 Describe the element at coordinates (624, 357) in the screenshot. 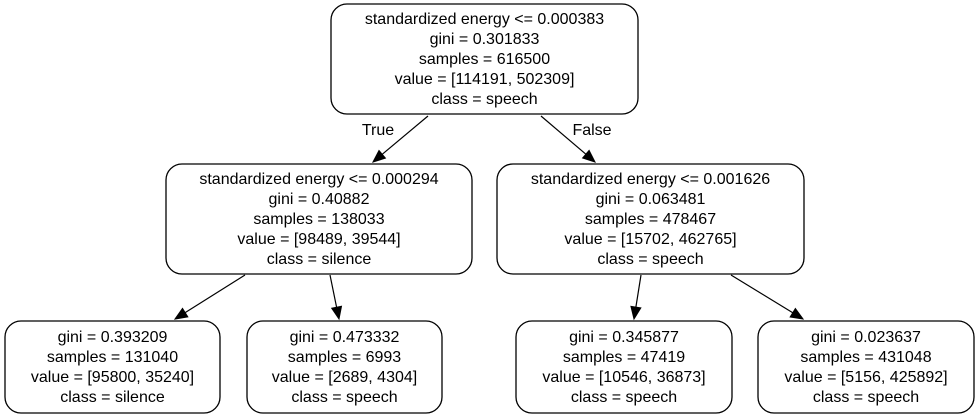

I see `node-line: samples = 47419` at that location.